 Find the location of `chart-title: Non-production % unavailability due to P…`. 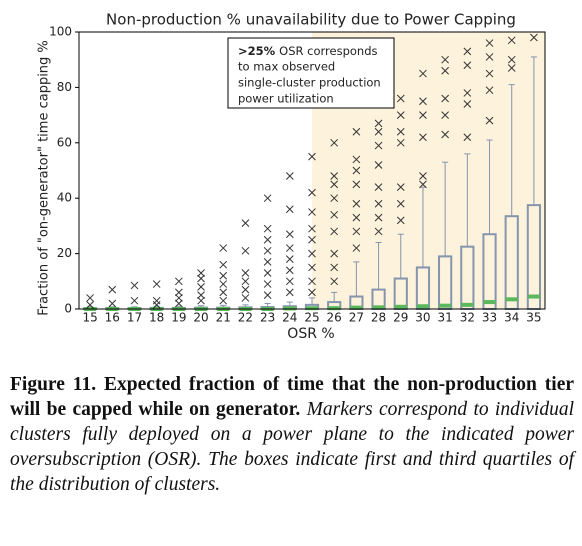

chart-title: Non-production % unavailability due to P… is located at coordinates (311, 20).